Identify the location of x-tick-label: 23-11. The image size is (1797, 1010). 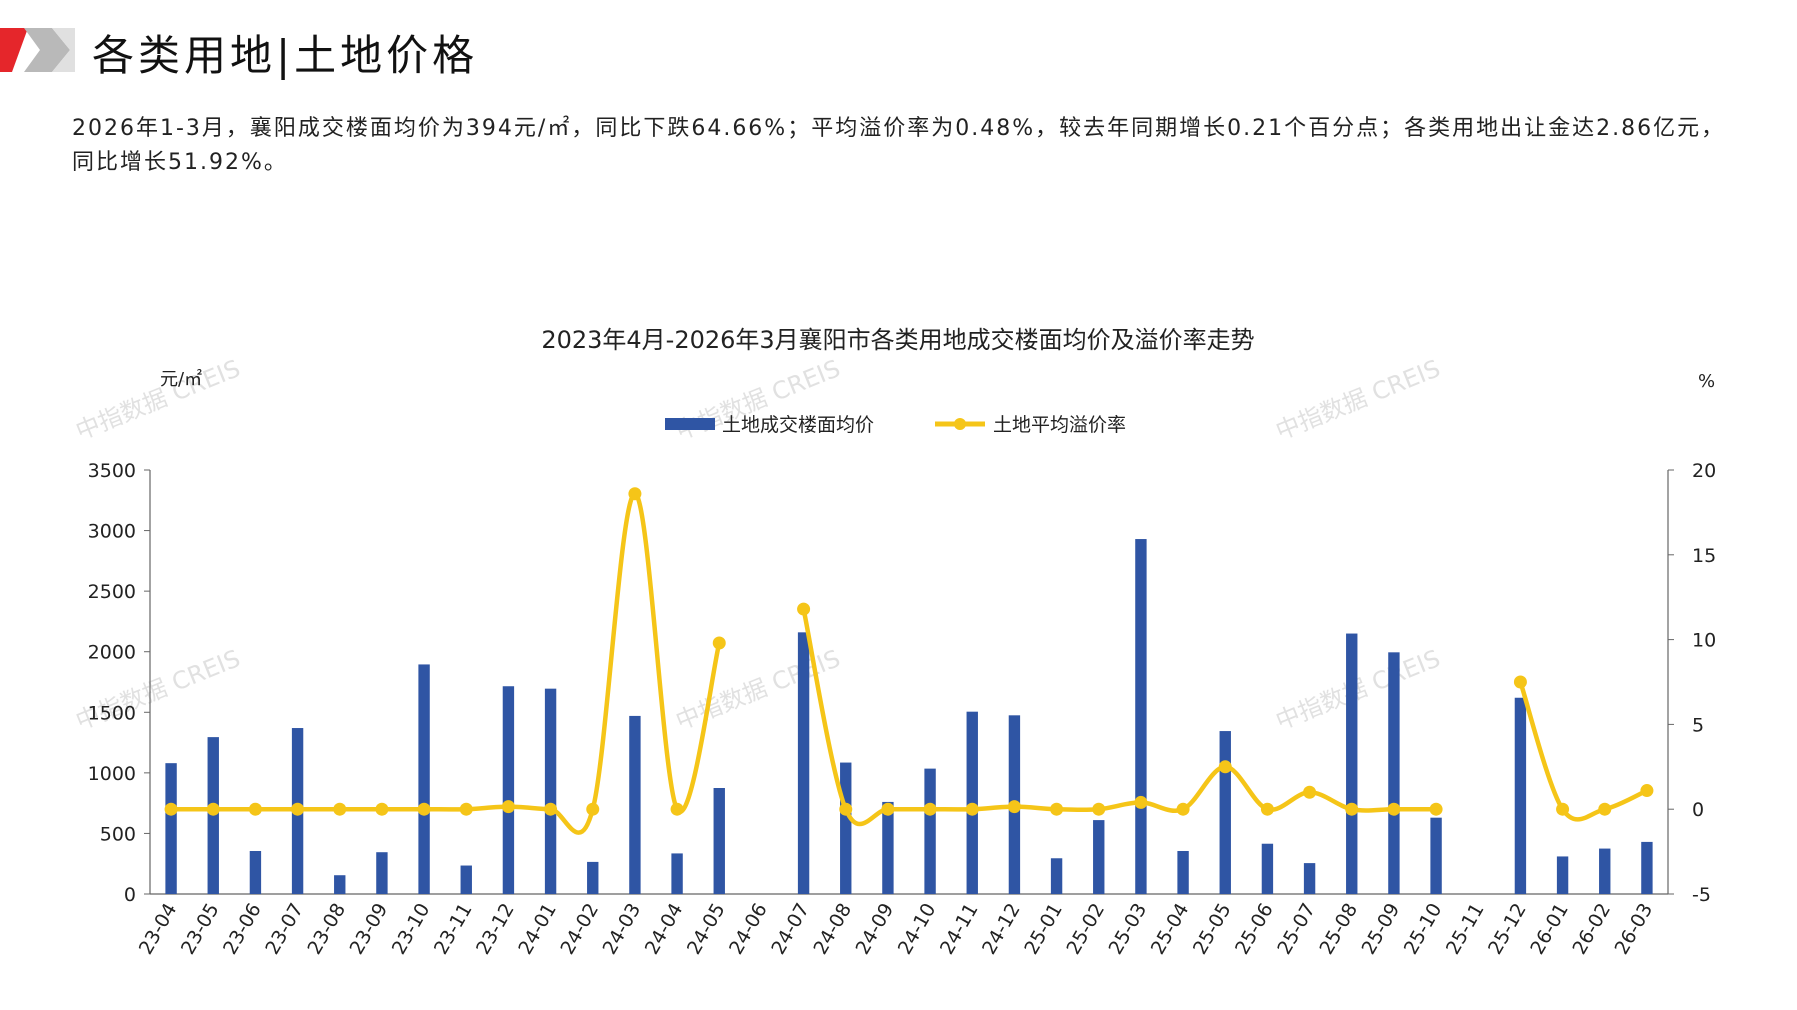
(453, 929).